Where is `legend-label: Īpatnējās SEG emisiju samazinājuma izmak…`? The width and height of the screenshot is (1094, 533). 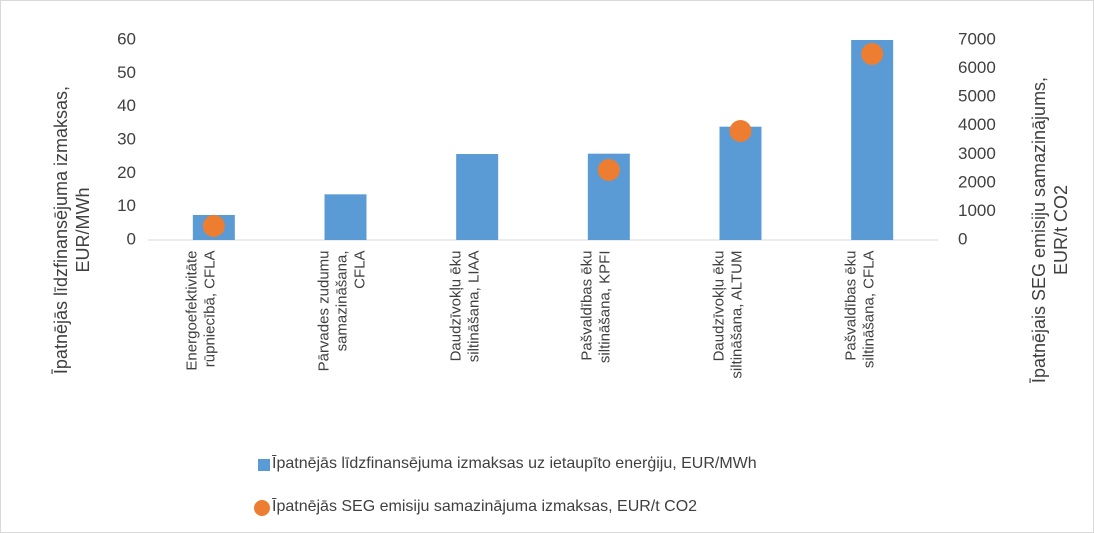
legend-label: Īpatnējās SEG emisiju samazinājuma izmak… is located at coordinates (485, 506).